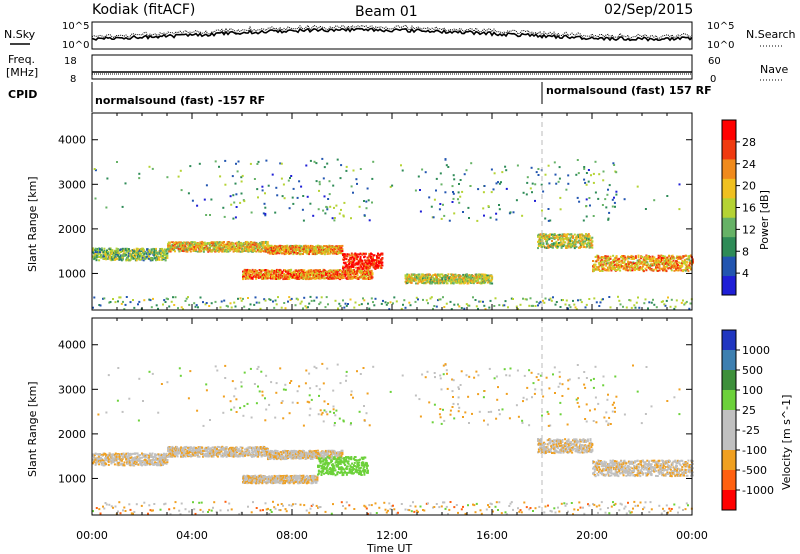  What do you see at coordinates (72, 140) in the screenshot?
I see `y-tick-label: 4000` at bounding box center [72, 140].